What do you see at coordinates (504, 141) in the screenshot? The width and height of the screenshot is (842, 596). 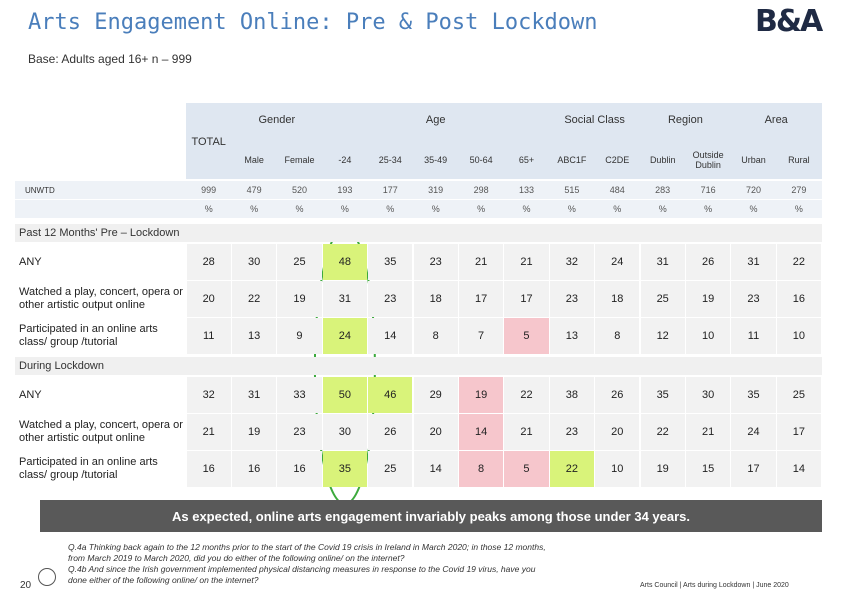 I see `table-header` at bounding box center [504, 141].